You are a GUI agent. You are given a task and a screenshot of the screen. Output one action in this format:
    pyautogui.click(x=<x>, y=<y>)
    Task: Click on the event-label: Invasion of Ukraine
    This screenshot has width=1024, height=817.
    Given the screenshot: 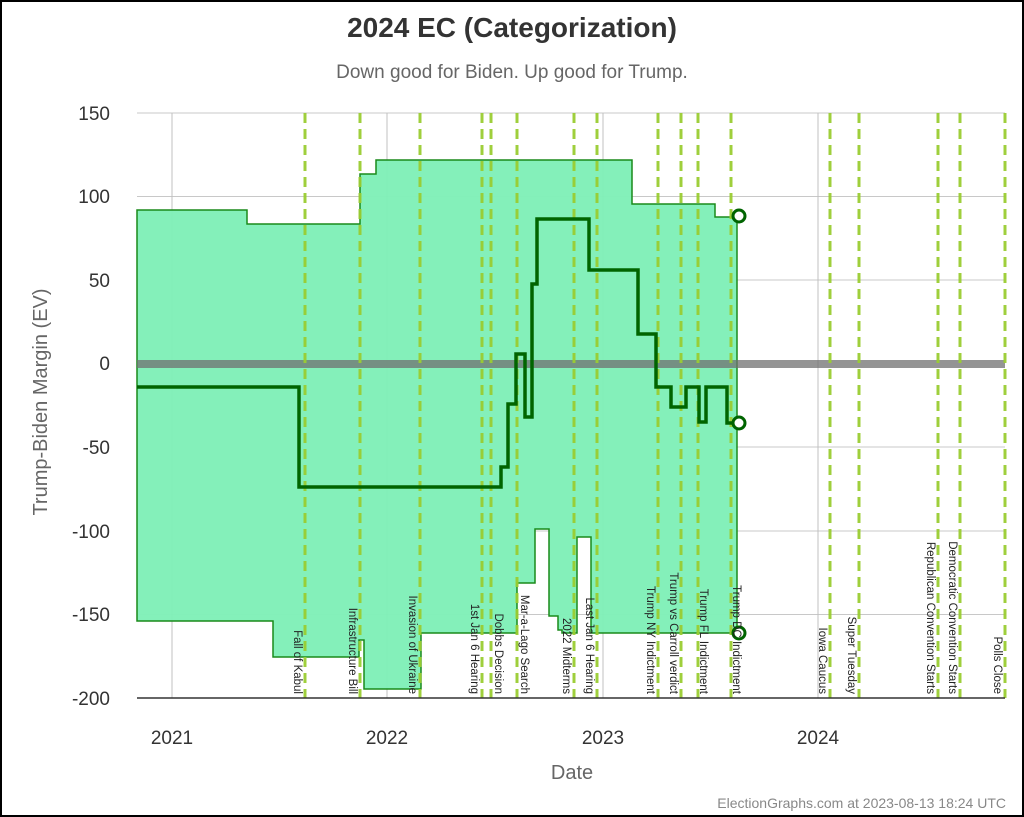 What is the action you would take?
    pyautogui.click(x=412, y=645)
    